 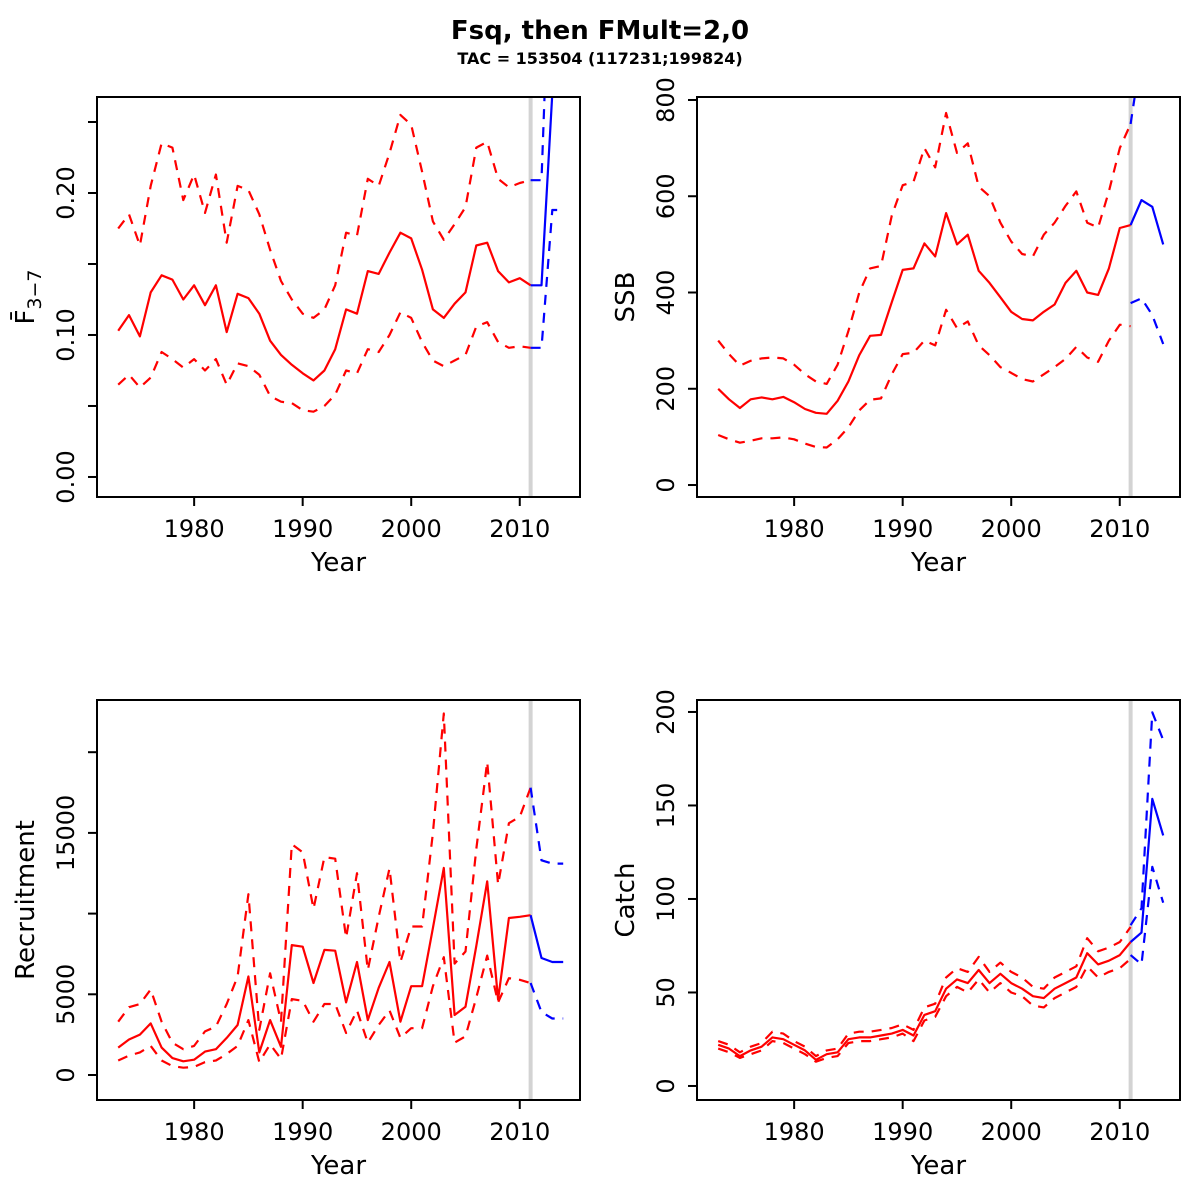 What do you see at coordinates (26, 900) in the screenshot?
I see `y-axis-title: Recruitment` at bounding box center [26, 900].